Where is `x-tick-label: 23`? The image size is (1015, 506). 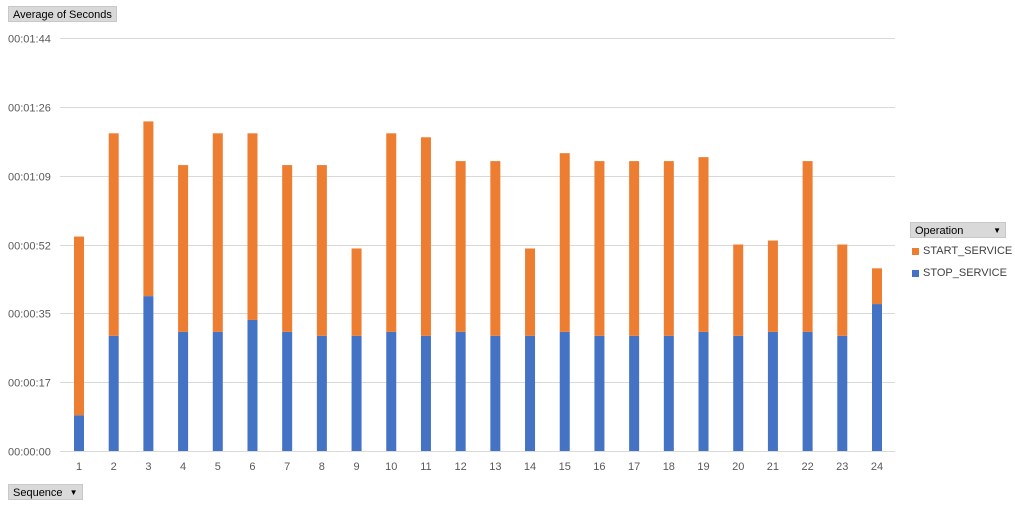
x-tick-label: 23 is located at coordinates (842, 467).